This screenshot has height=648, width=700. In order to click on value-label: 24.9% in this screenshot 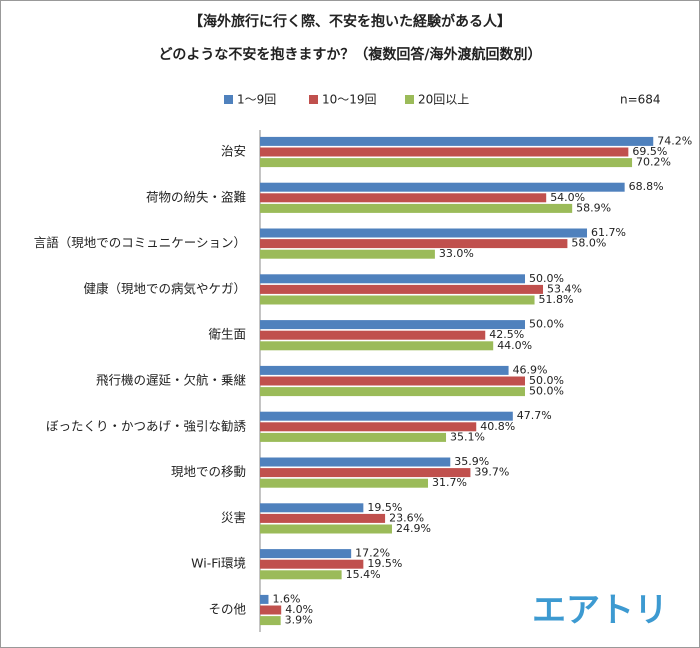, I will do `click(413, 528)`.